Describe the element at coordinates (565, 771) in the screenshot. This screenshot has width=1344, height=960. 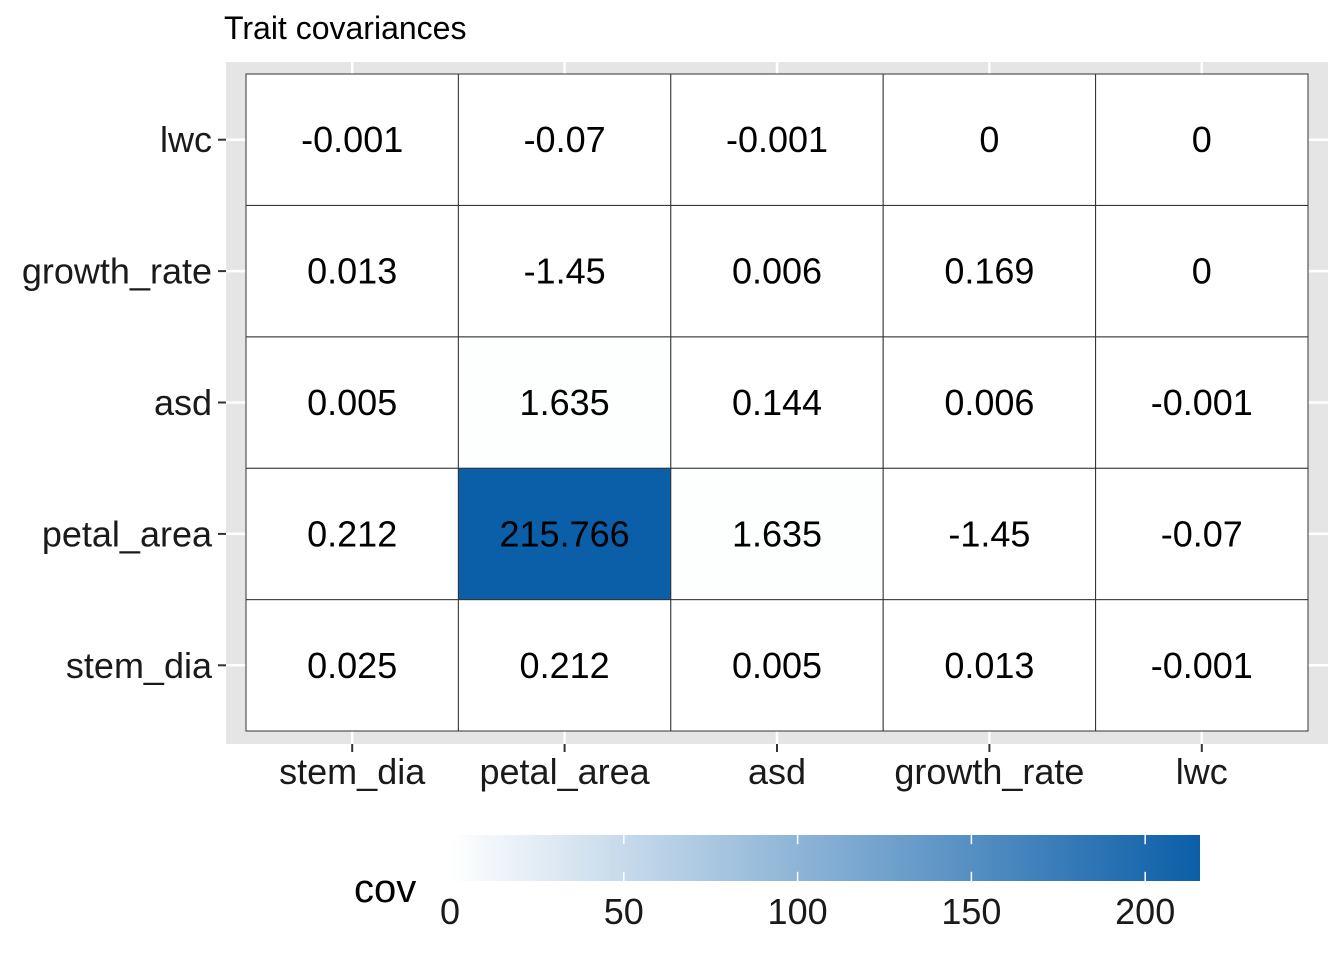
I see `x-tick-label: petal_area` at that location.